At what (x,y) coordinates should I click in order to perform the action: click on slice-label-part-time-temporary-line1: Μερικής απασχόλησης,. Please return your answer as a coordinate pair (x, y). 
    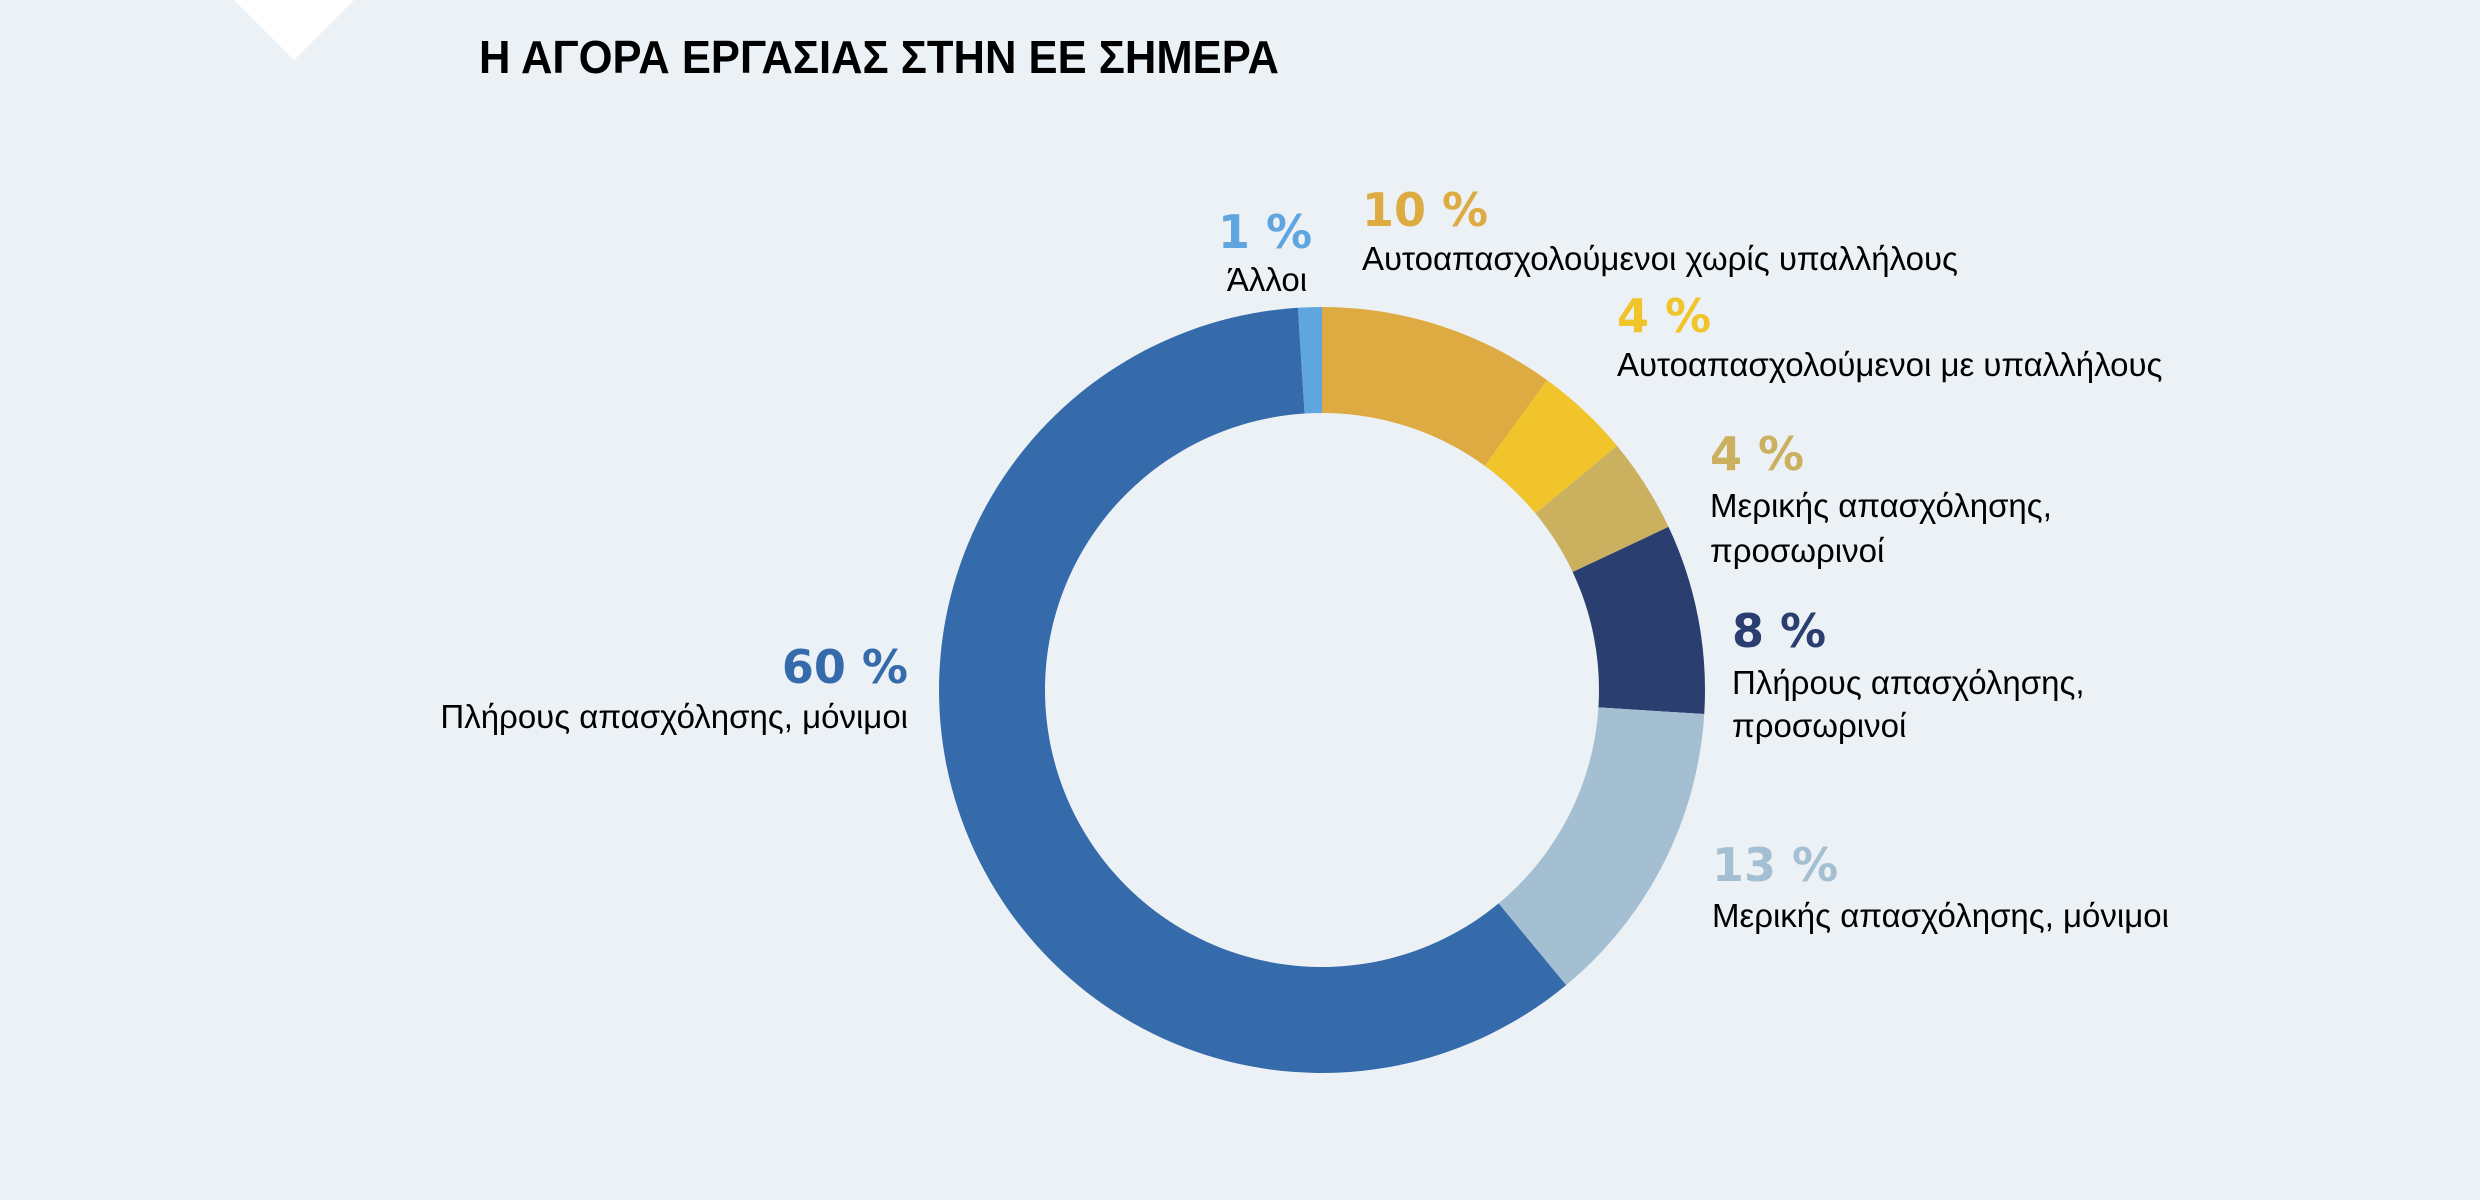
    Looking at the image, I should click on (1881, 505).